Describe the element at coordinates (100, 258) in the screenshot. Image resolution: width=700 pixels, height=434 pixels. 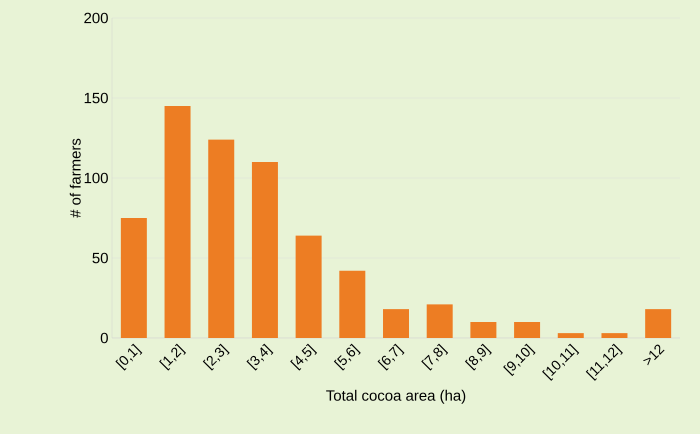
I see `y-tick-label: 50` at that location.